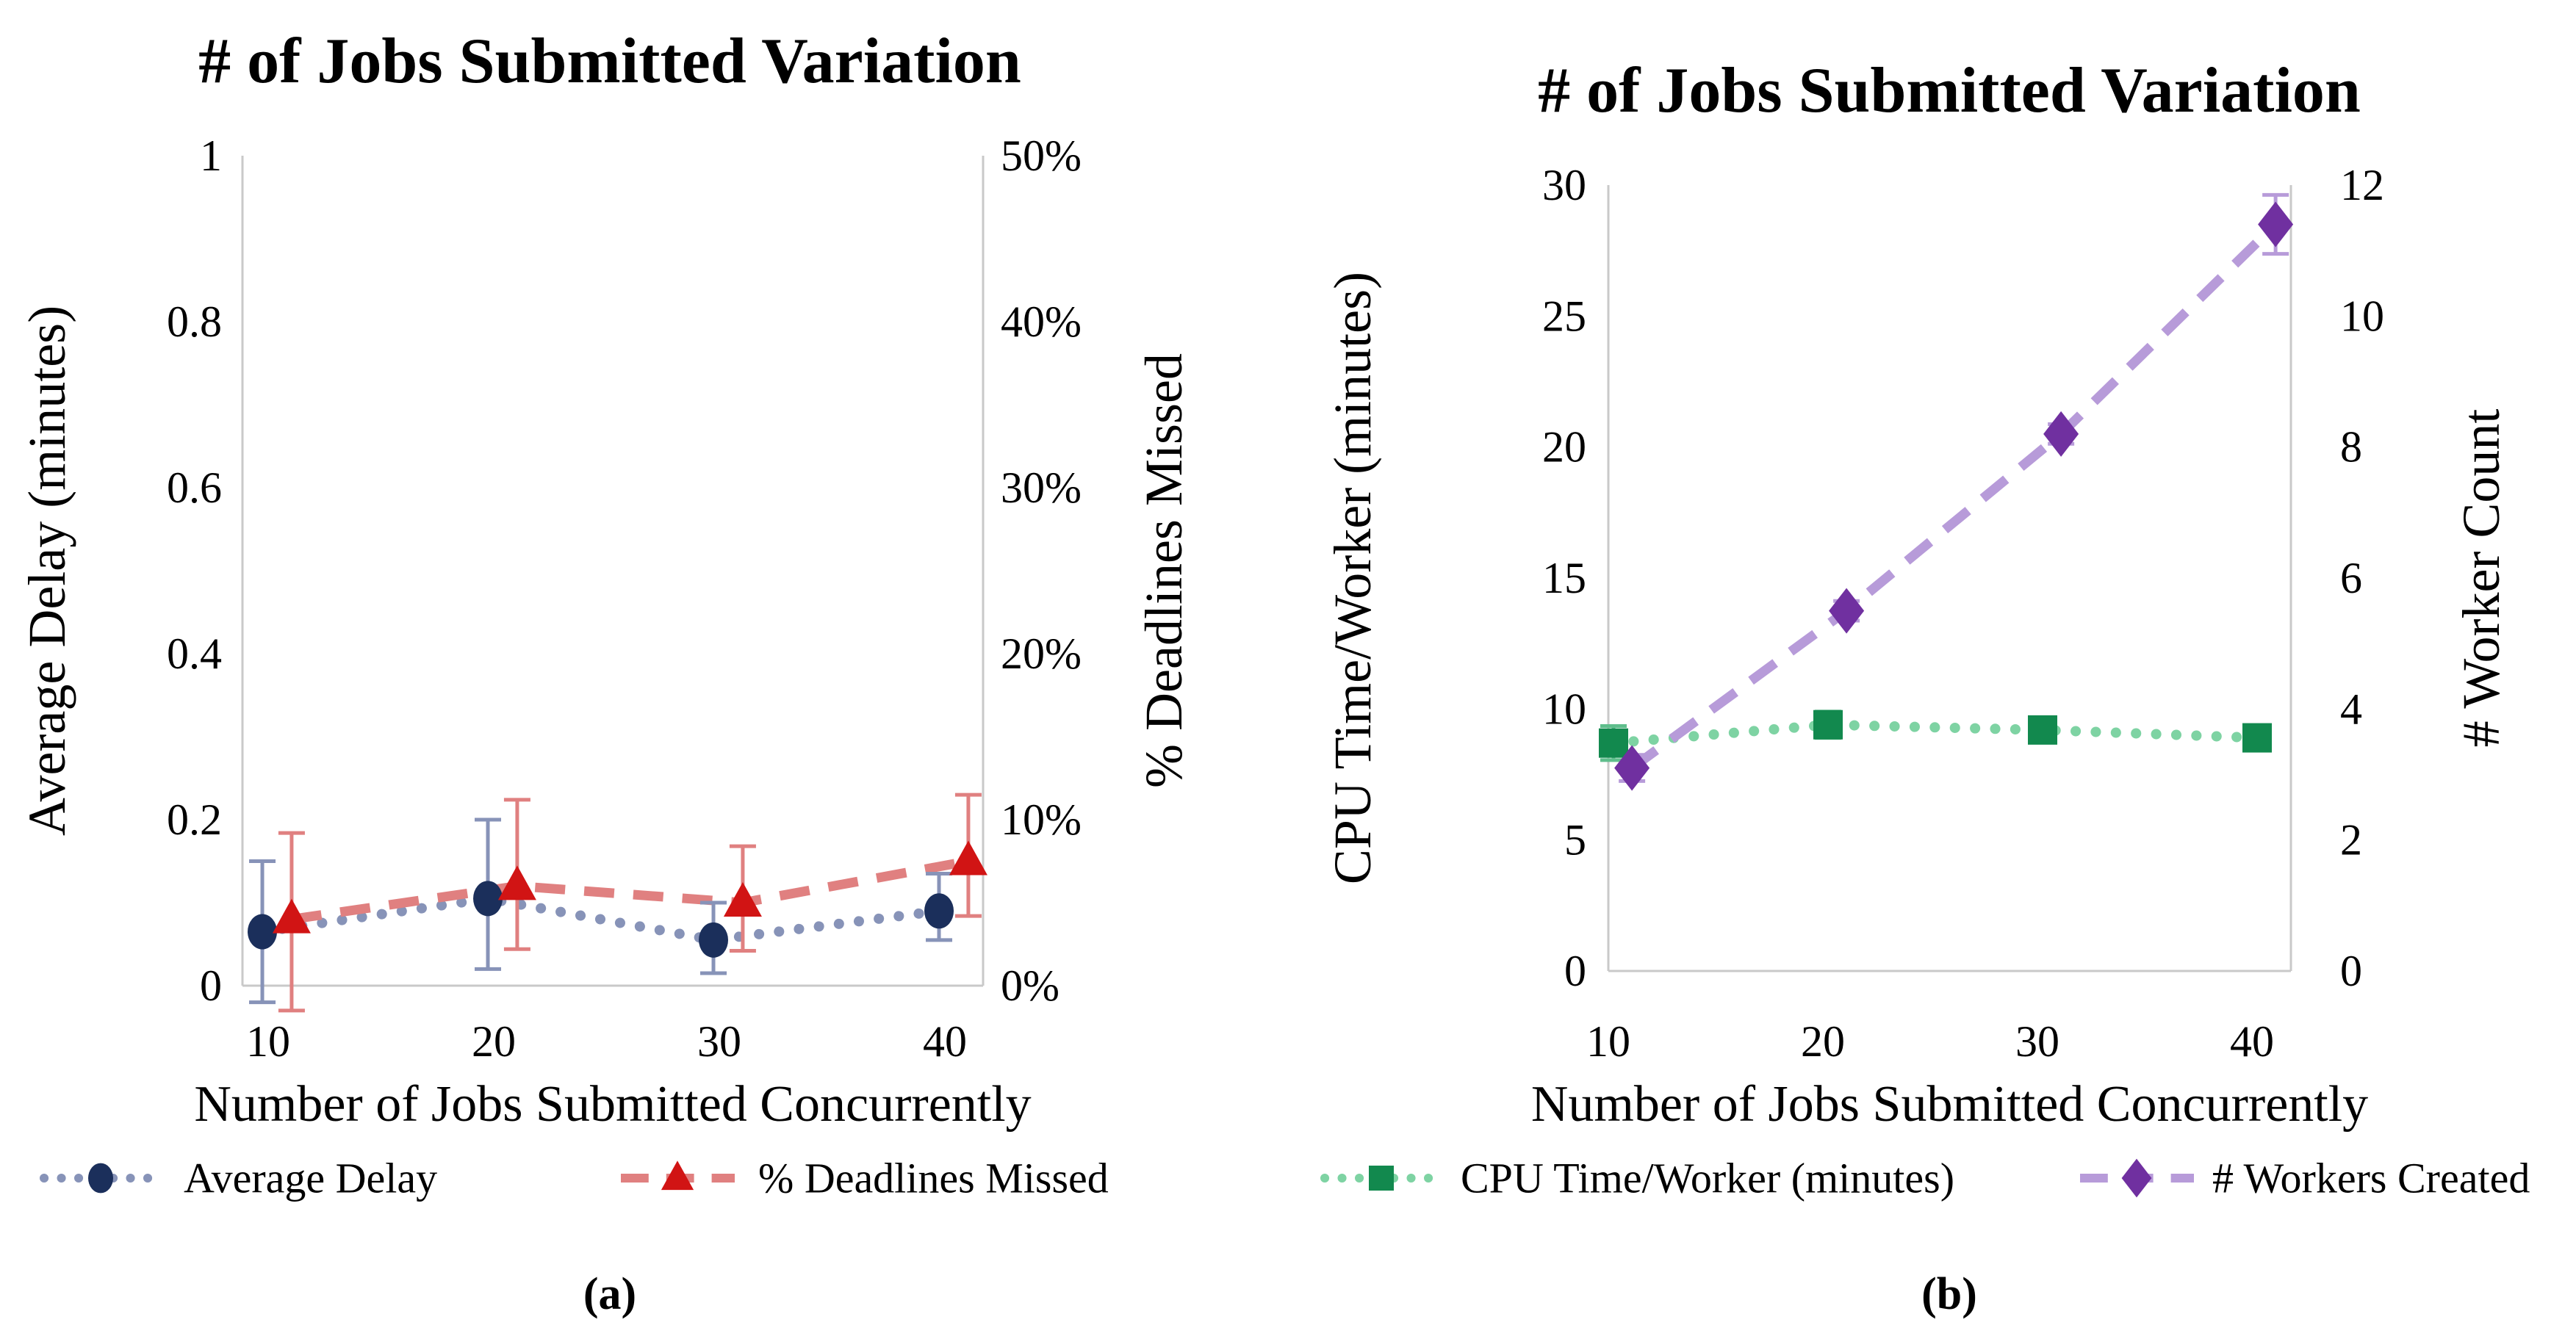  Describe the element at coordinates (609, 1294) in the screenshot. I see `subfigure-caption: (a)` at that location.